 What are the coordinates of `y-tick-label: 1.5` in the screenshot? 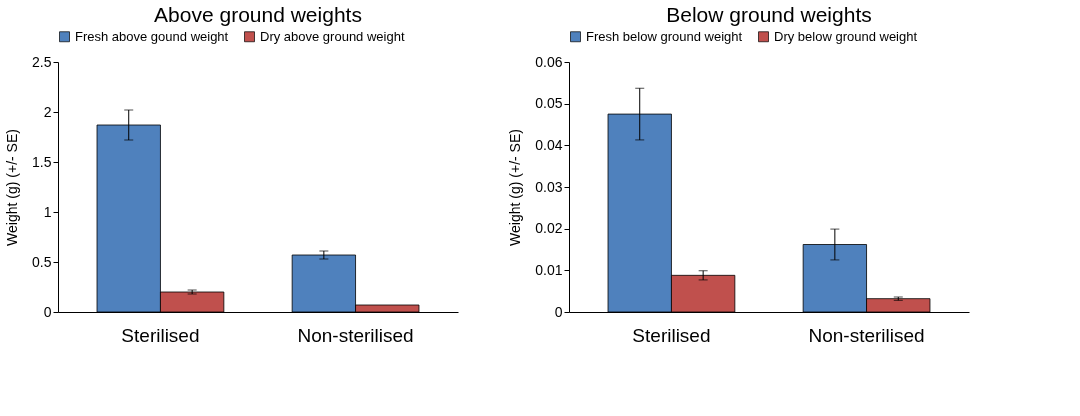 It's located at (42, 161).